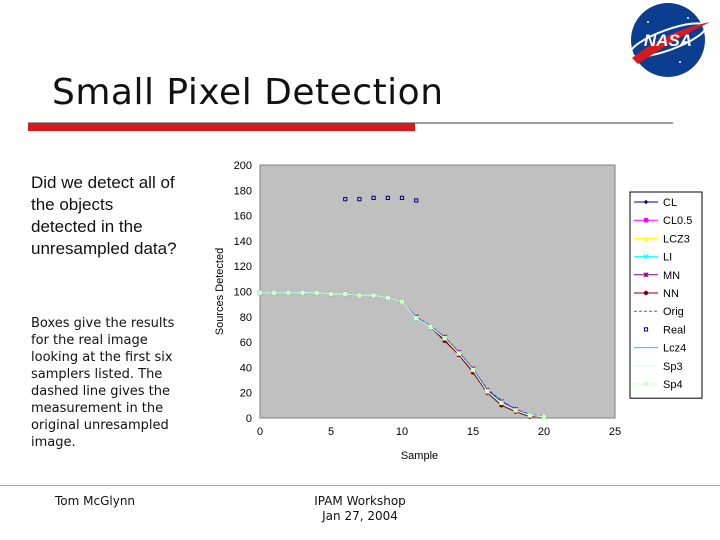  Describe the element at coordinates (667, 258) in the screenshot. I see `legend-label-li: LI` at that location.